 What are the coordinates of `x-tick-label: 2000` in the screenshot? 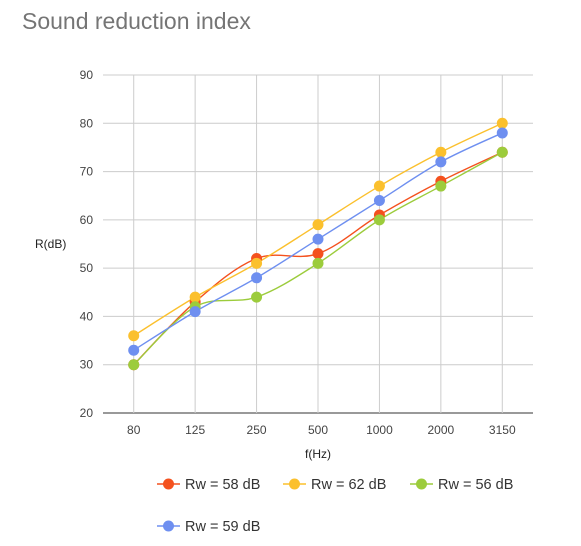 It's located at (441, 430).